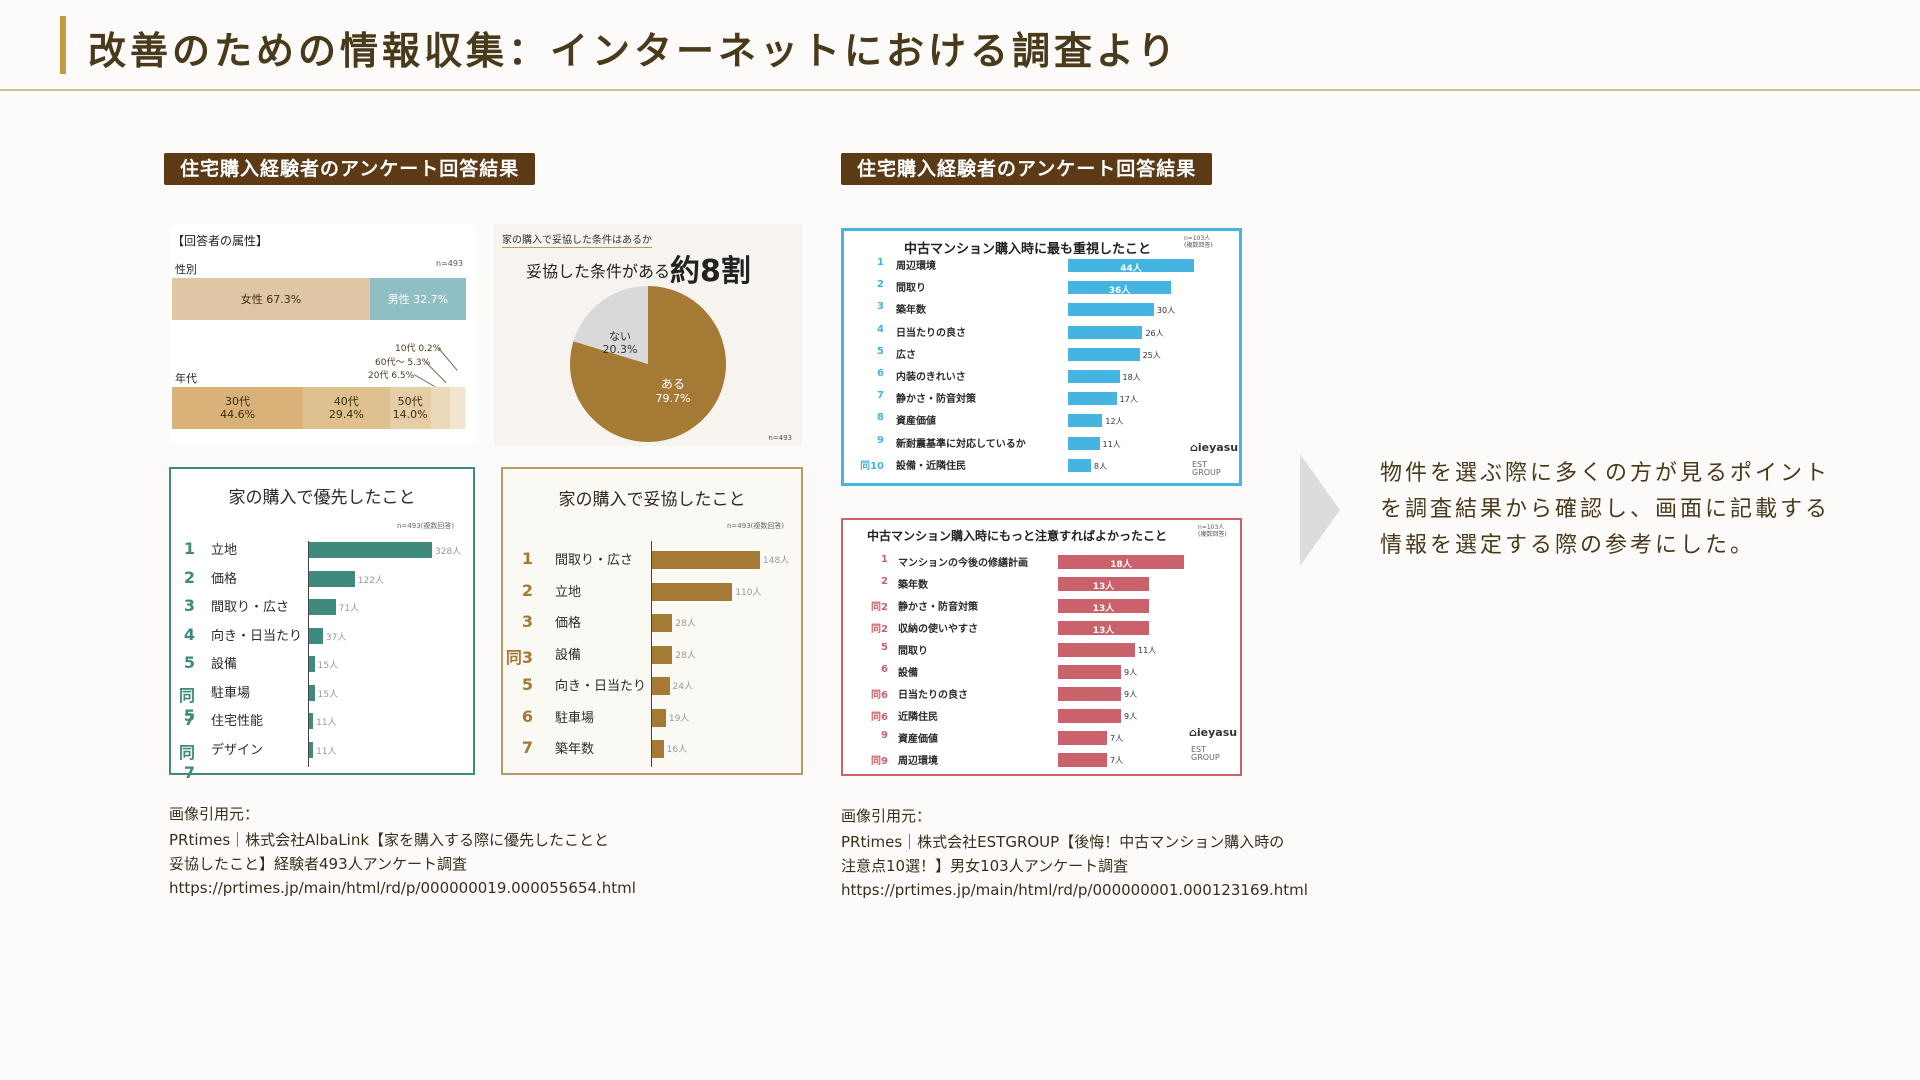 Image resolution: width=1920 pixels, height=1080 pixels. I want to click on rank-label: 周辺環境, so click(916, 266).